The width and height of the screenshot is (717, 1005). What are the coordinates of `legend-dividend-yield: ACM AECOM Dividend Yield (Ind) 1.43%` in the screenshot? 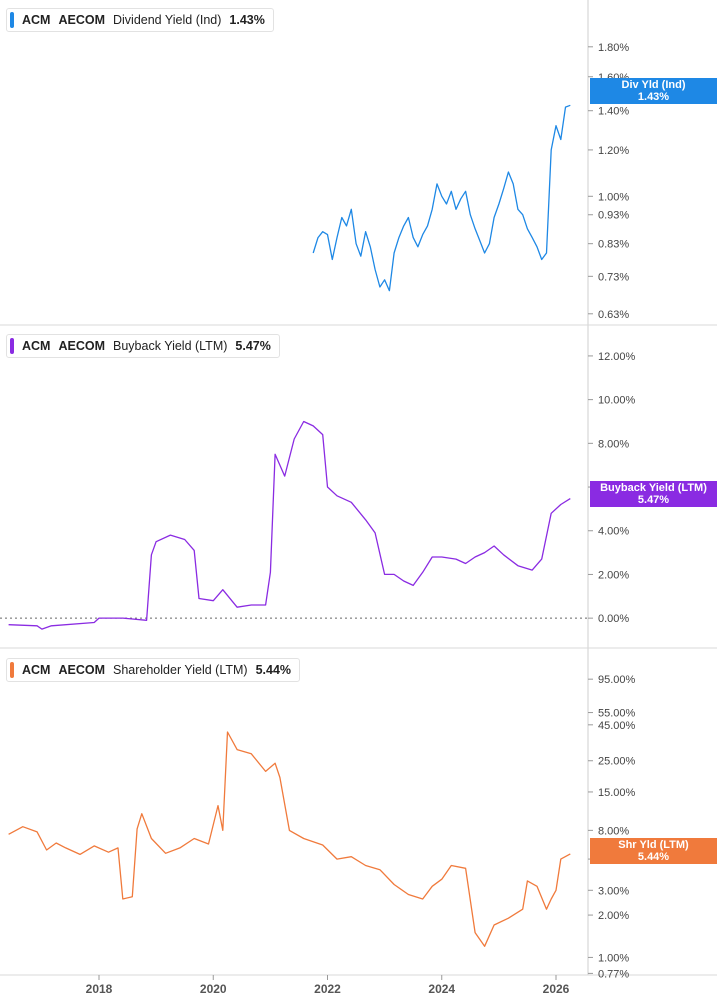 It's located at (140, 20).